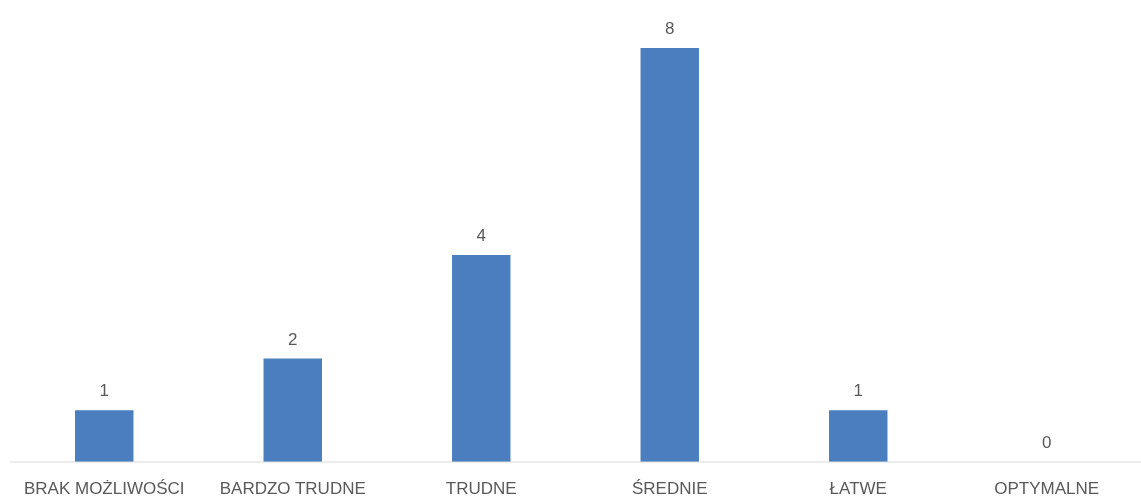  Describe the element at coordinates (481, 488) in the screenshot. I see `x-tick-label: TRUDNE` at that location.